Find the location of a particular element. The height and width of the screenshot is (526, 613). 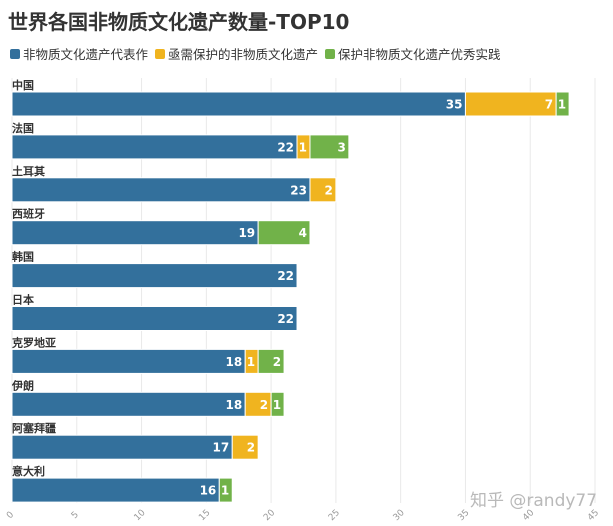

x-tick-label: 5 is located at coordinates (75, 515).